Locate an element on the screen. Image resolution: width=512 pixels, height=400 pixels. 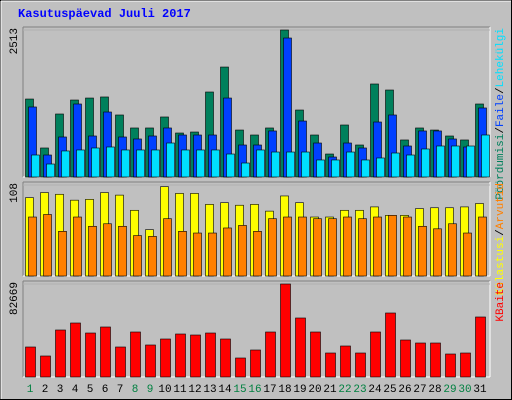
x-tick-label: 8 is located at coordinates (135, 390).